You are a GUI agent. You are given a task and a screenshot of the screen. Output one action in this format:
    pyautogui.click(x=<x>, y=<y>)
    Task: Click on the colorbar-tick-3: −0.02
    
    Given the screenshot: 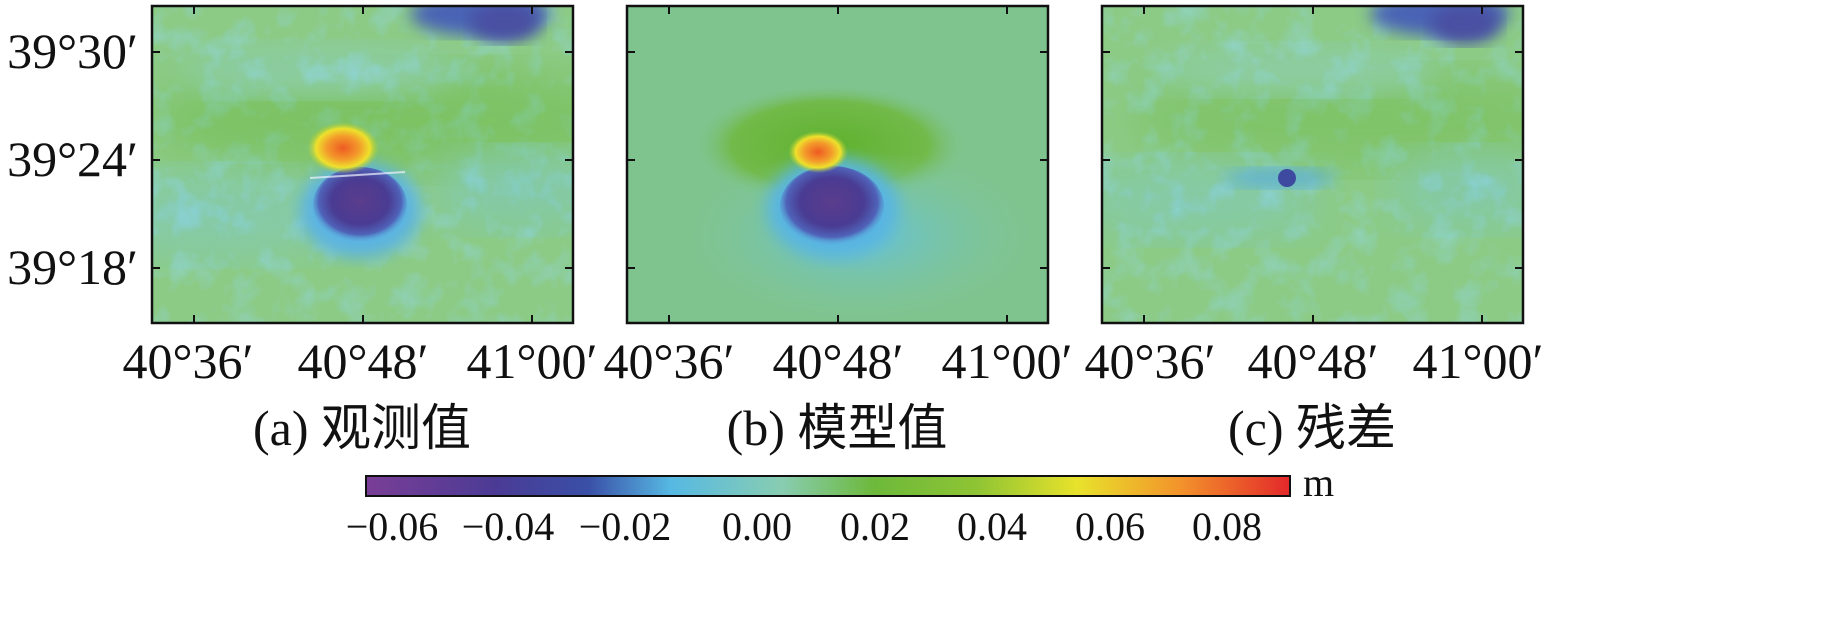 What is the action you would take?
    pyautogui.click(x=625, y=526)
    